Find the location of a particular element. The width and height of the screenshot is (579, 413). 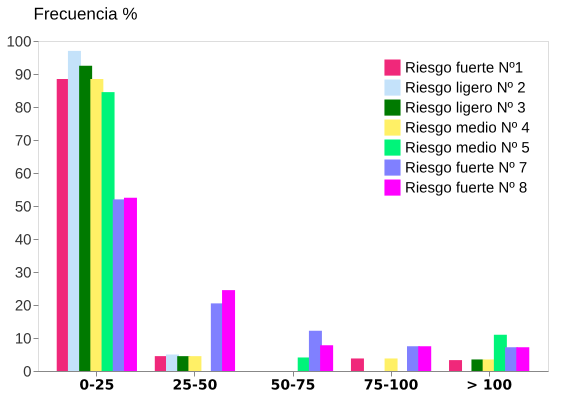

y-tick-label: 0 is located at coordinates (27, 372).